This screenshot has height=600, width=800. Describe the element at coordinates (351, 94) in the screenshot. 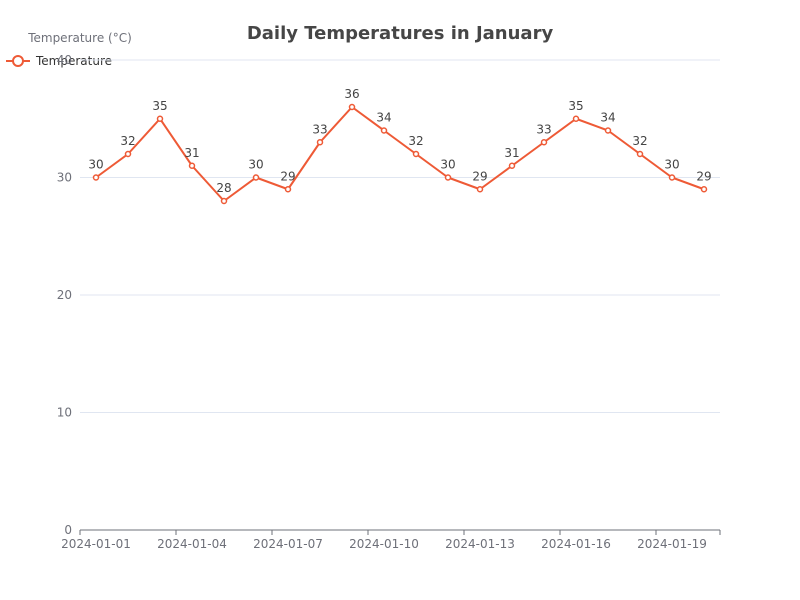

I see `data-label: 36` at that location.